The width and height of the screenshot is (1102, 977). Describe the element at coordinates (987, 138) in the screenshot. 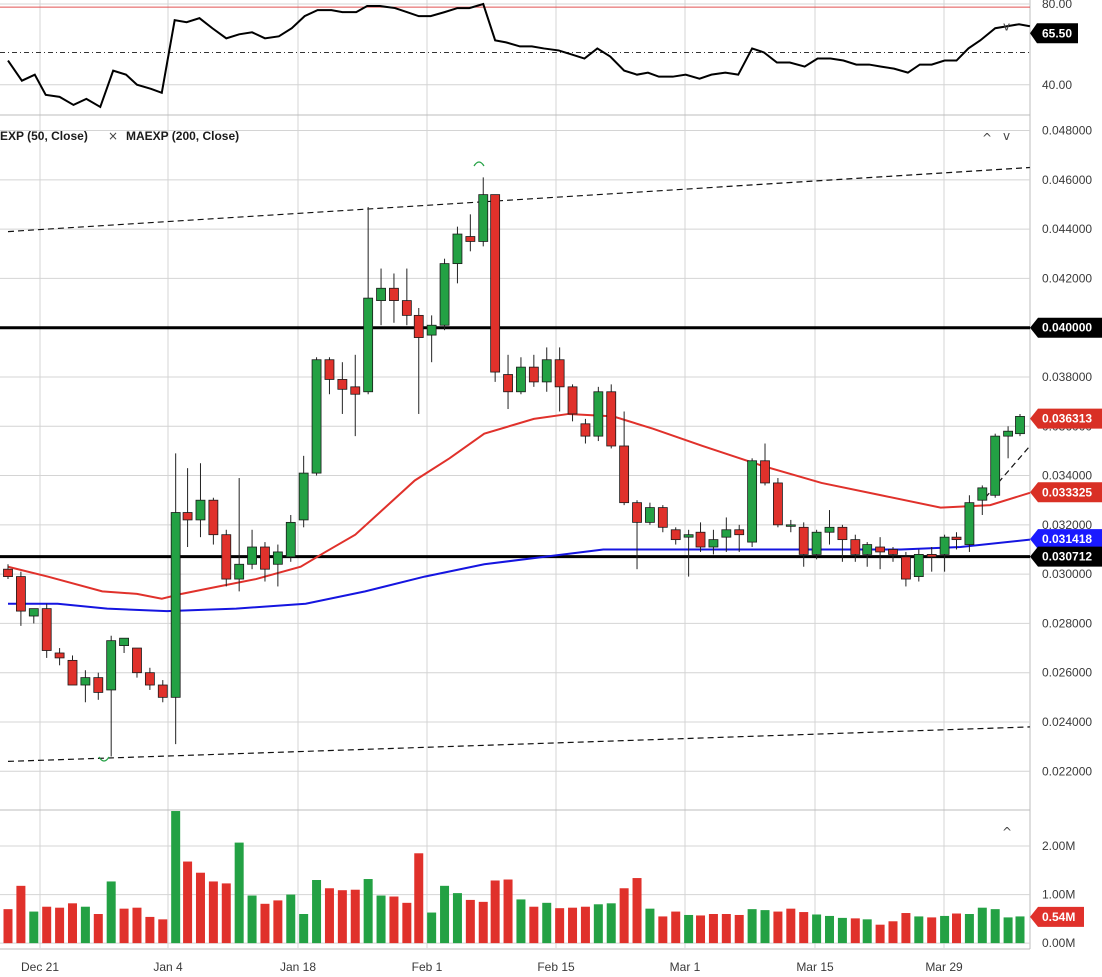

I see `chevron-up-icon: ^` at that location.